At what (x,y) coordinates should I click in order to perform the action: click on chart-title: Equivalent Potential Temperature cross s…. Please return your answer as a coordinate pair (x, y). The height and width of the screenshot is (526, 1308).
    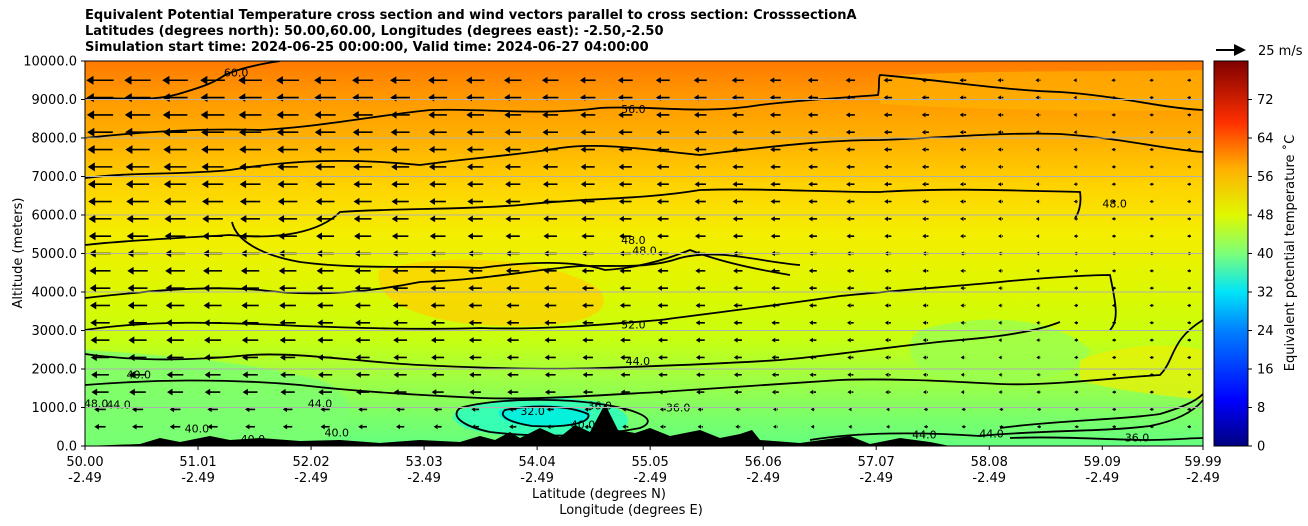
    Looking at the image, I should click on (471, 32).